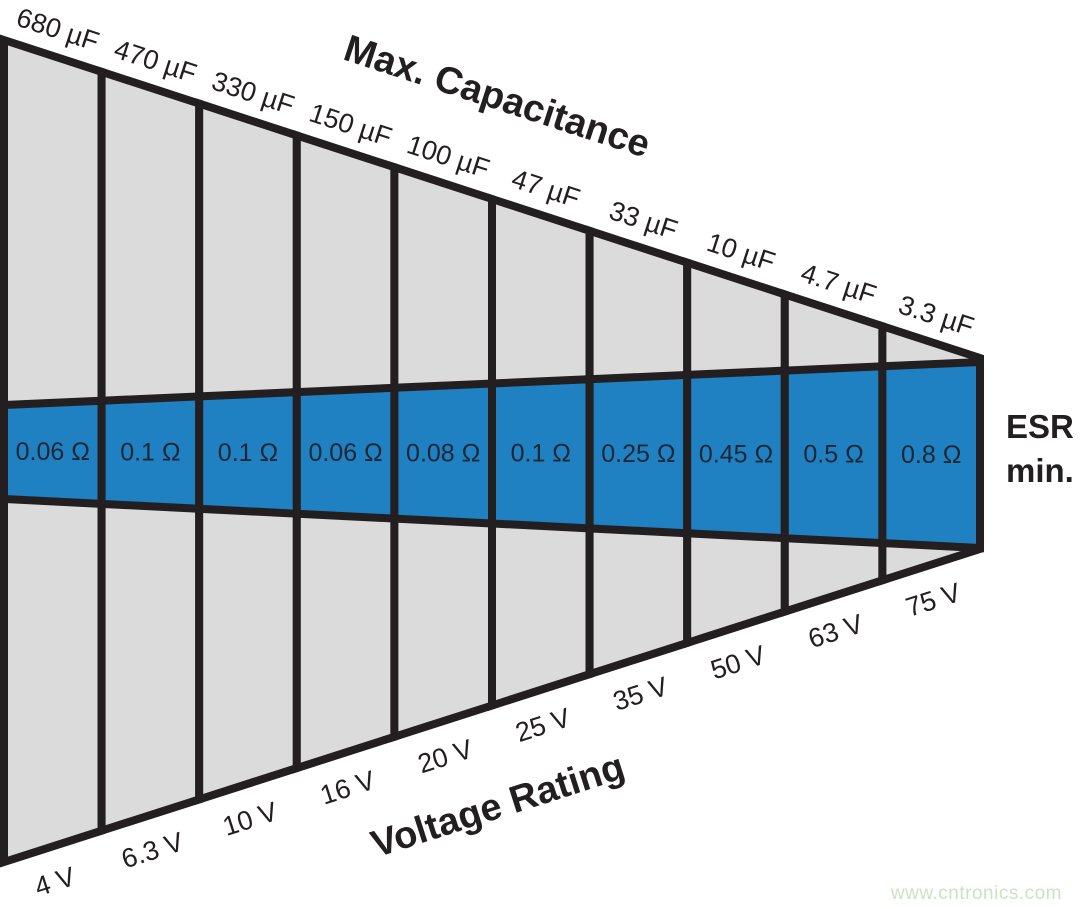  What do you see at coordinates (738, 663) in the screenshot?
I see `voltage-label-7: 50 V` at bounding box center [738, 663].